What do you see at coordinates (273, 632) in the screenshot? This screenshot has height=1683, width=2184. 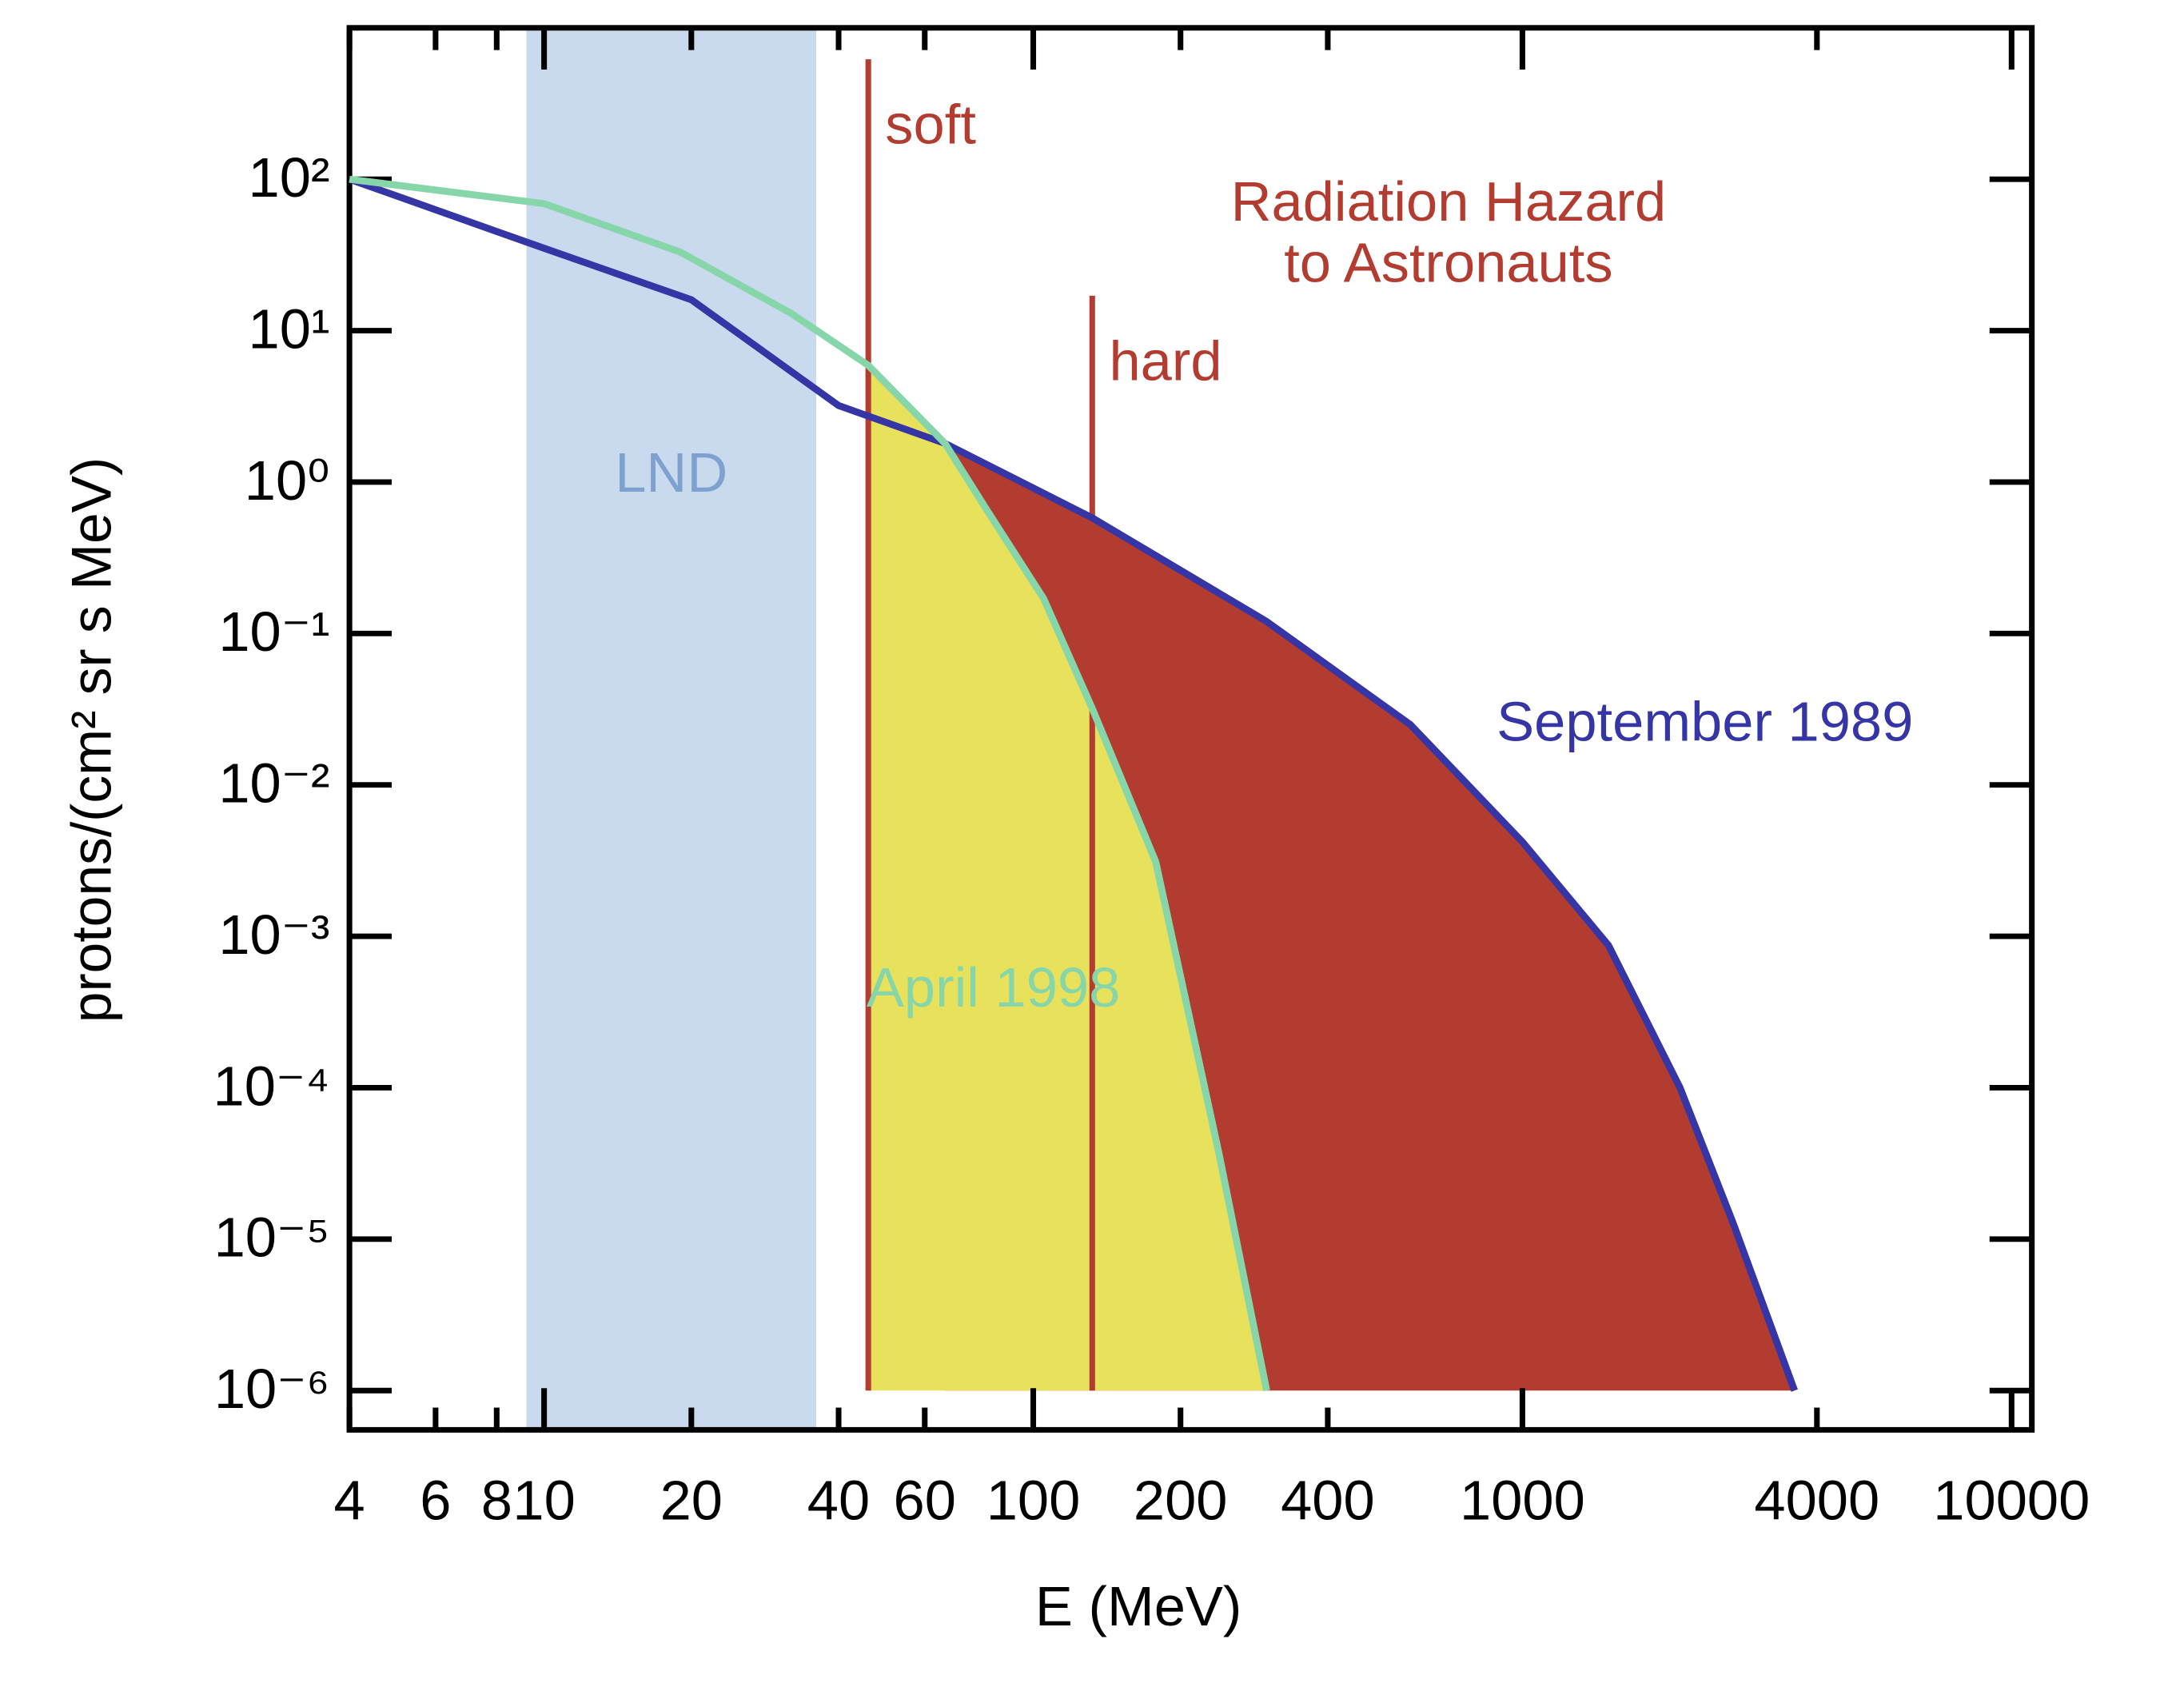 I see `y-tick-label: 10⁻¹` at bounding box center [273, 632].